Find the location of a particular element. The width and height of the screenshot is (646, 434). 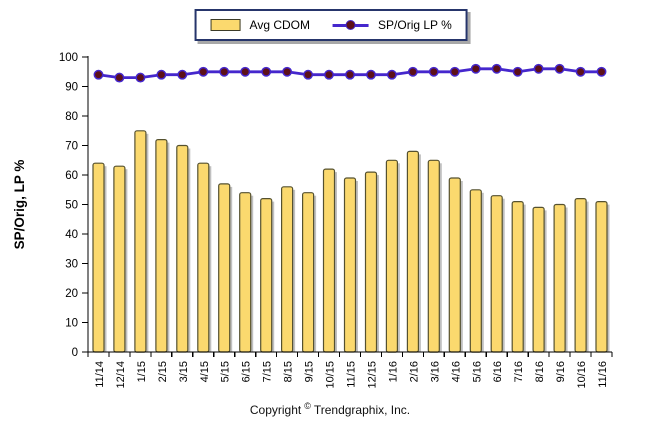

x-tick-label: 7/15 is located at coordinates (268, 371).